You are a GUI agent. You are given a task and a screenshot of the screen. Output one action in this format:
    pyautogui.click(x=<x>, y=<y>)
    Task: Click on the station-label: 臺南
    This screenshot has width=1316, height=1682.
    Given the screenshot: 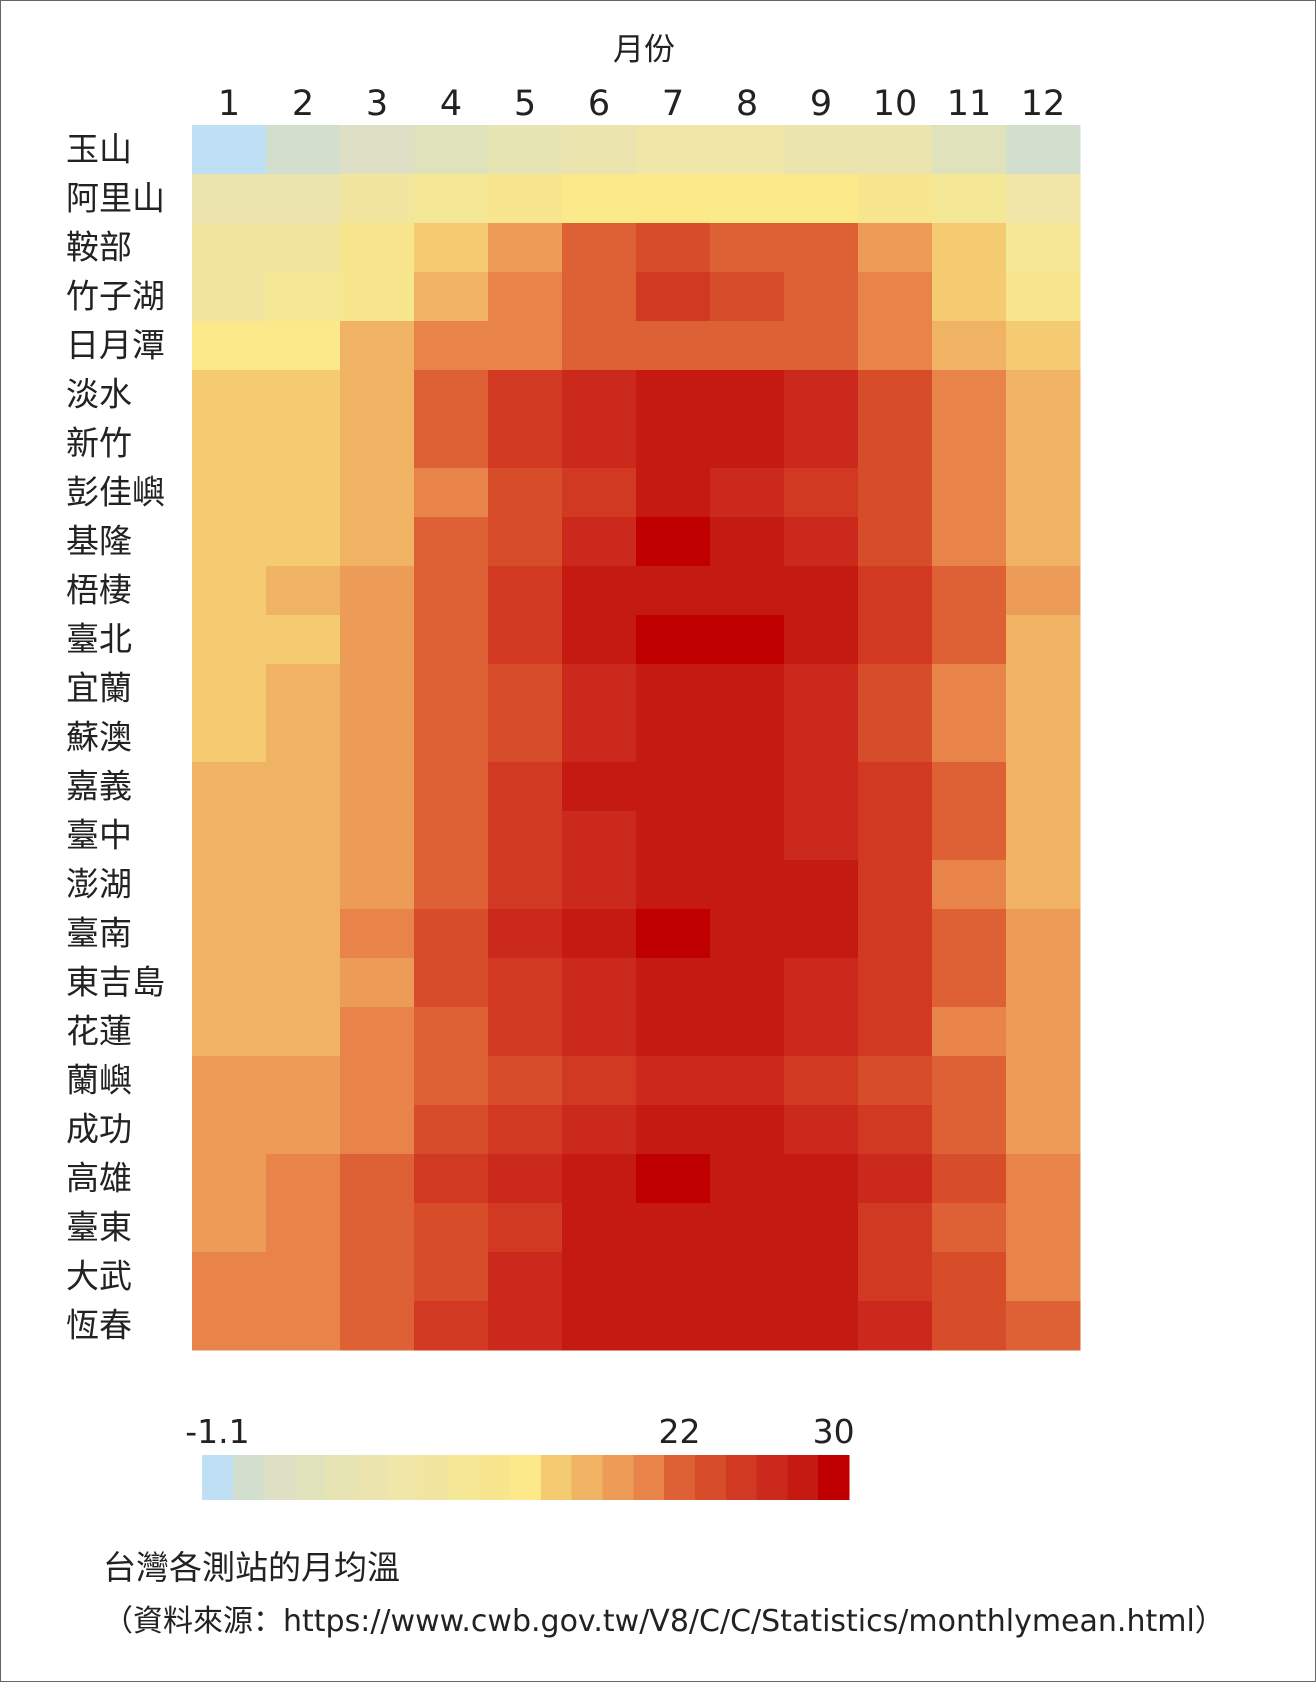 What is the action you would take?
    pyautogui.click(x=99, y=933)
    